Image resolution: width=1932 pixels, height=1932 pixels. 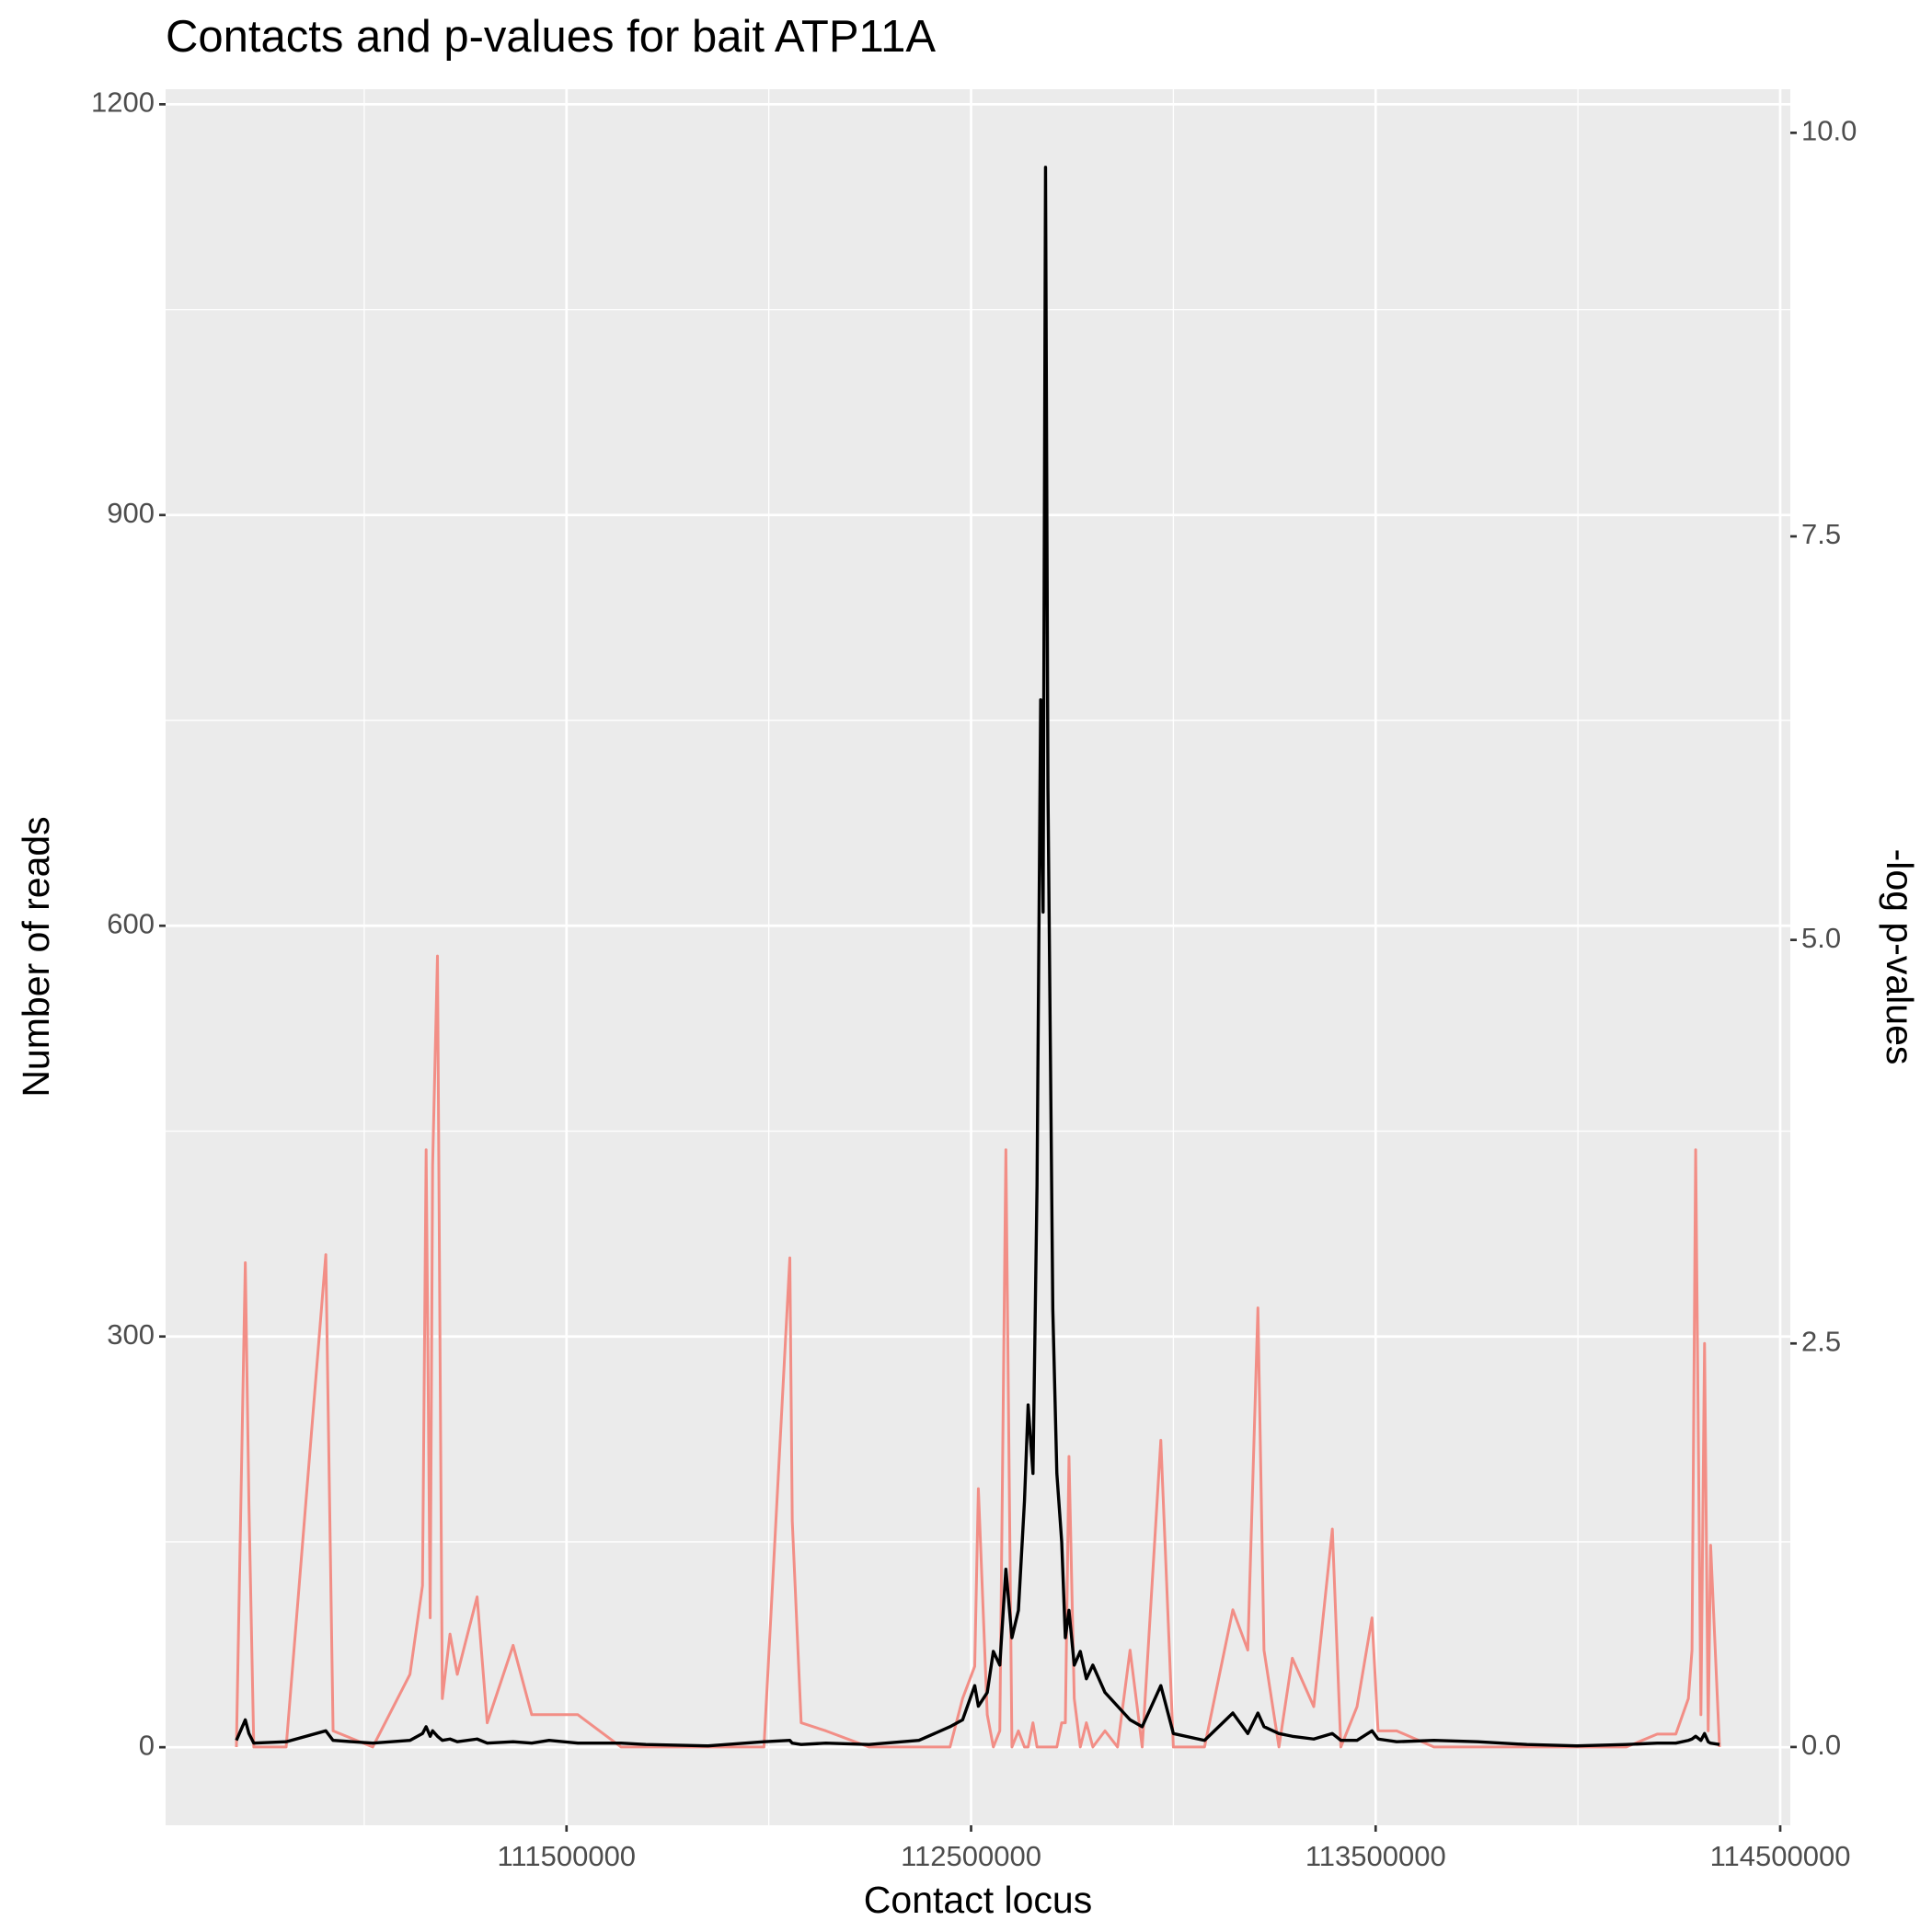 What do you see at coordinates (551, 37) in the screenshot?
I see `chart-title: Contacts and p-values for bait ATP11A` at bounding box center [551, 37].